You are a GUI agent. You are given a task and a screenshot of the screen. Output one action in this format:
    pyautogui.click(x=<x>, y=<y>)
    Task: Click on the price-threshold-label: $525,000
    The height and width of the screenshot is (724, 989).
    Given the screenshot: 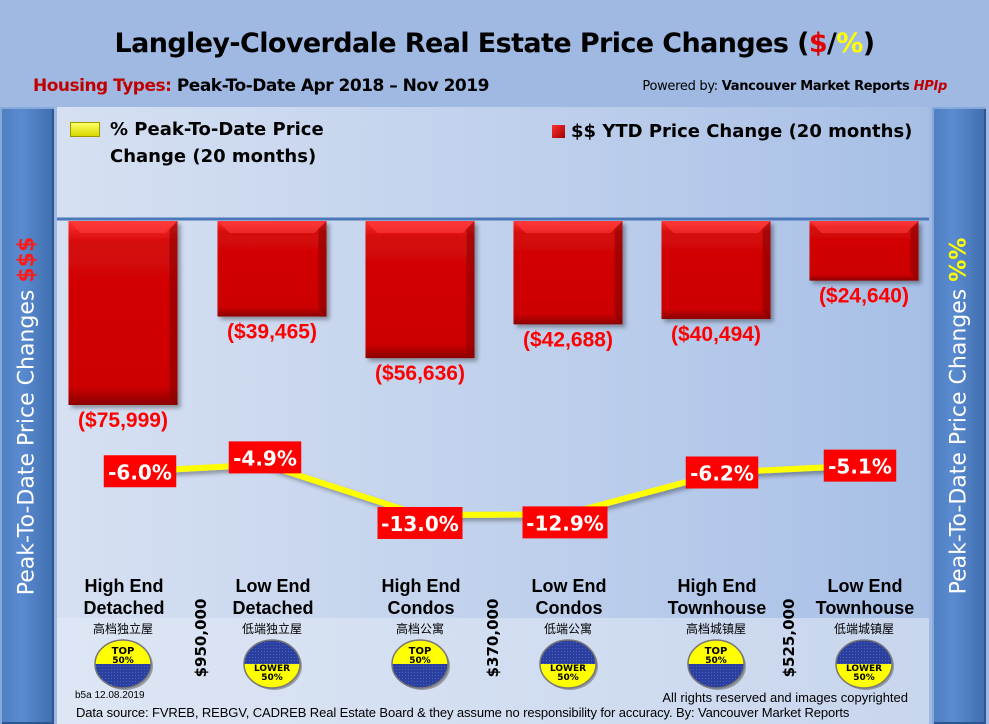 What is the action you would take?
    pyautogui.click(x=789, y=638)
    